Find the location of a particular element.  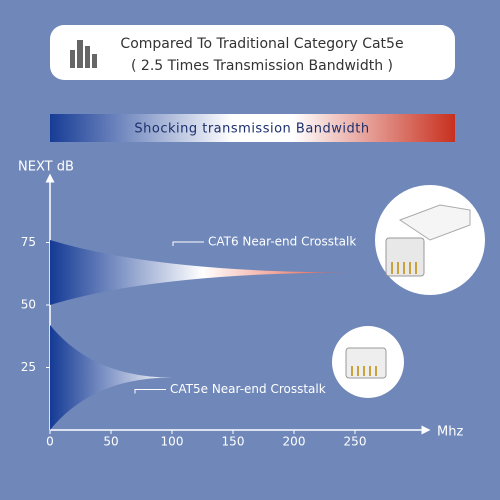

annotation: CAT6 Near-end Crosstalk is located at coordinates (282, 242).